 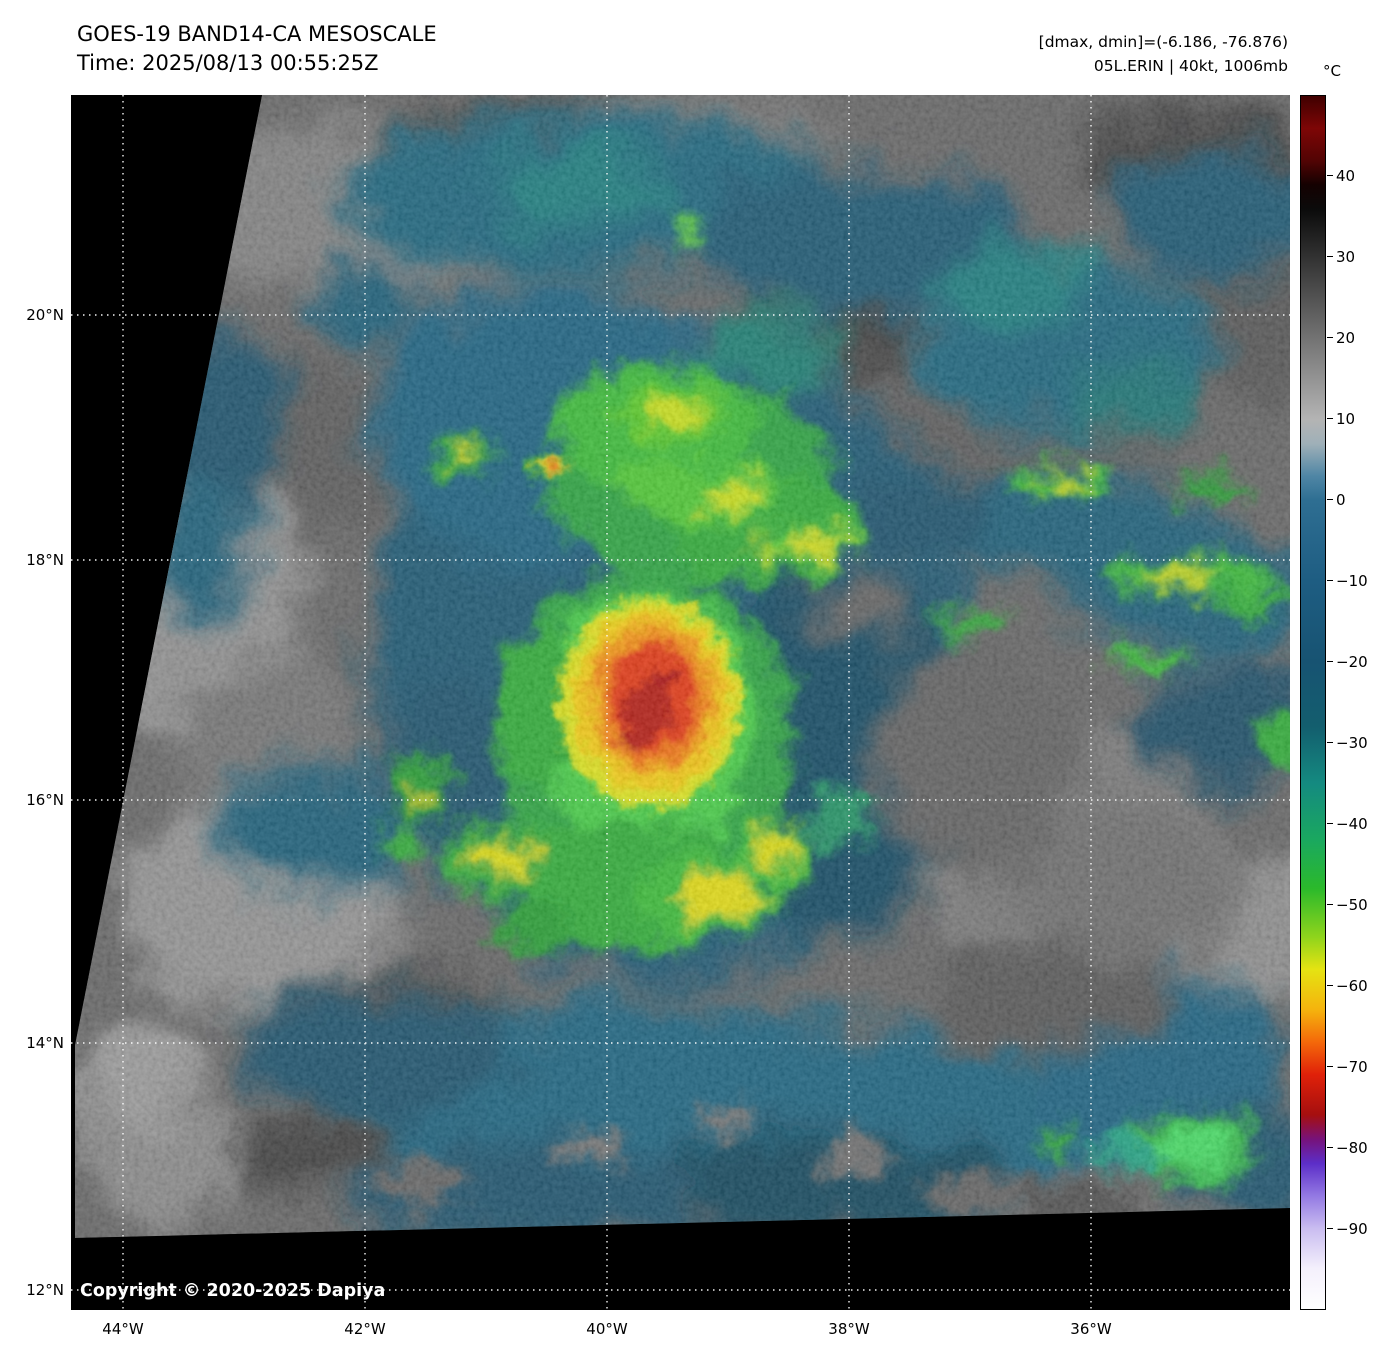 I want to click on colorbar-tick-n50: −50, so click(x=1347, y=905).